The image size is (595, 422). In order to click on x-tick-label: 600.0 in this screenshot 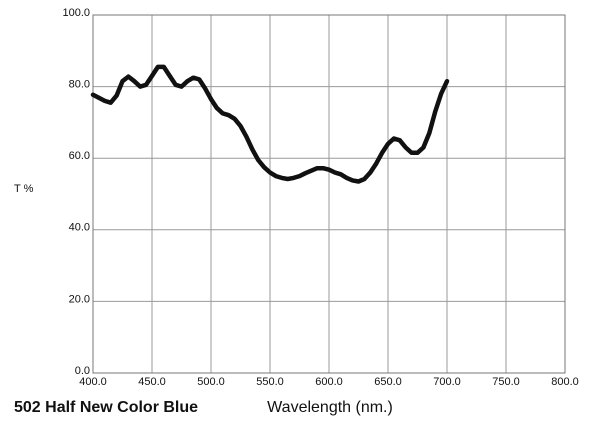, I will do `click(329, 382)`.